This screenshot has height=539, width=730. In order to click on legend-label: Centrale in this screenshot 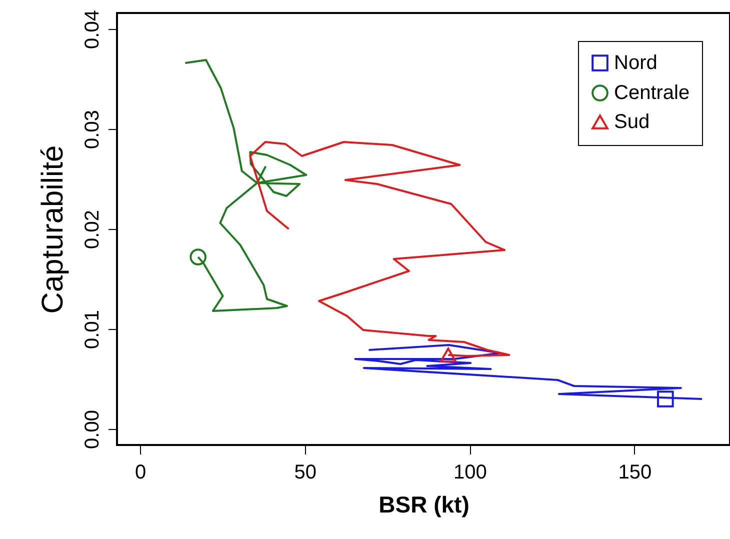, I will do `click(652, 93)`.